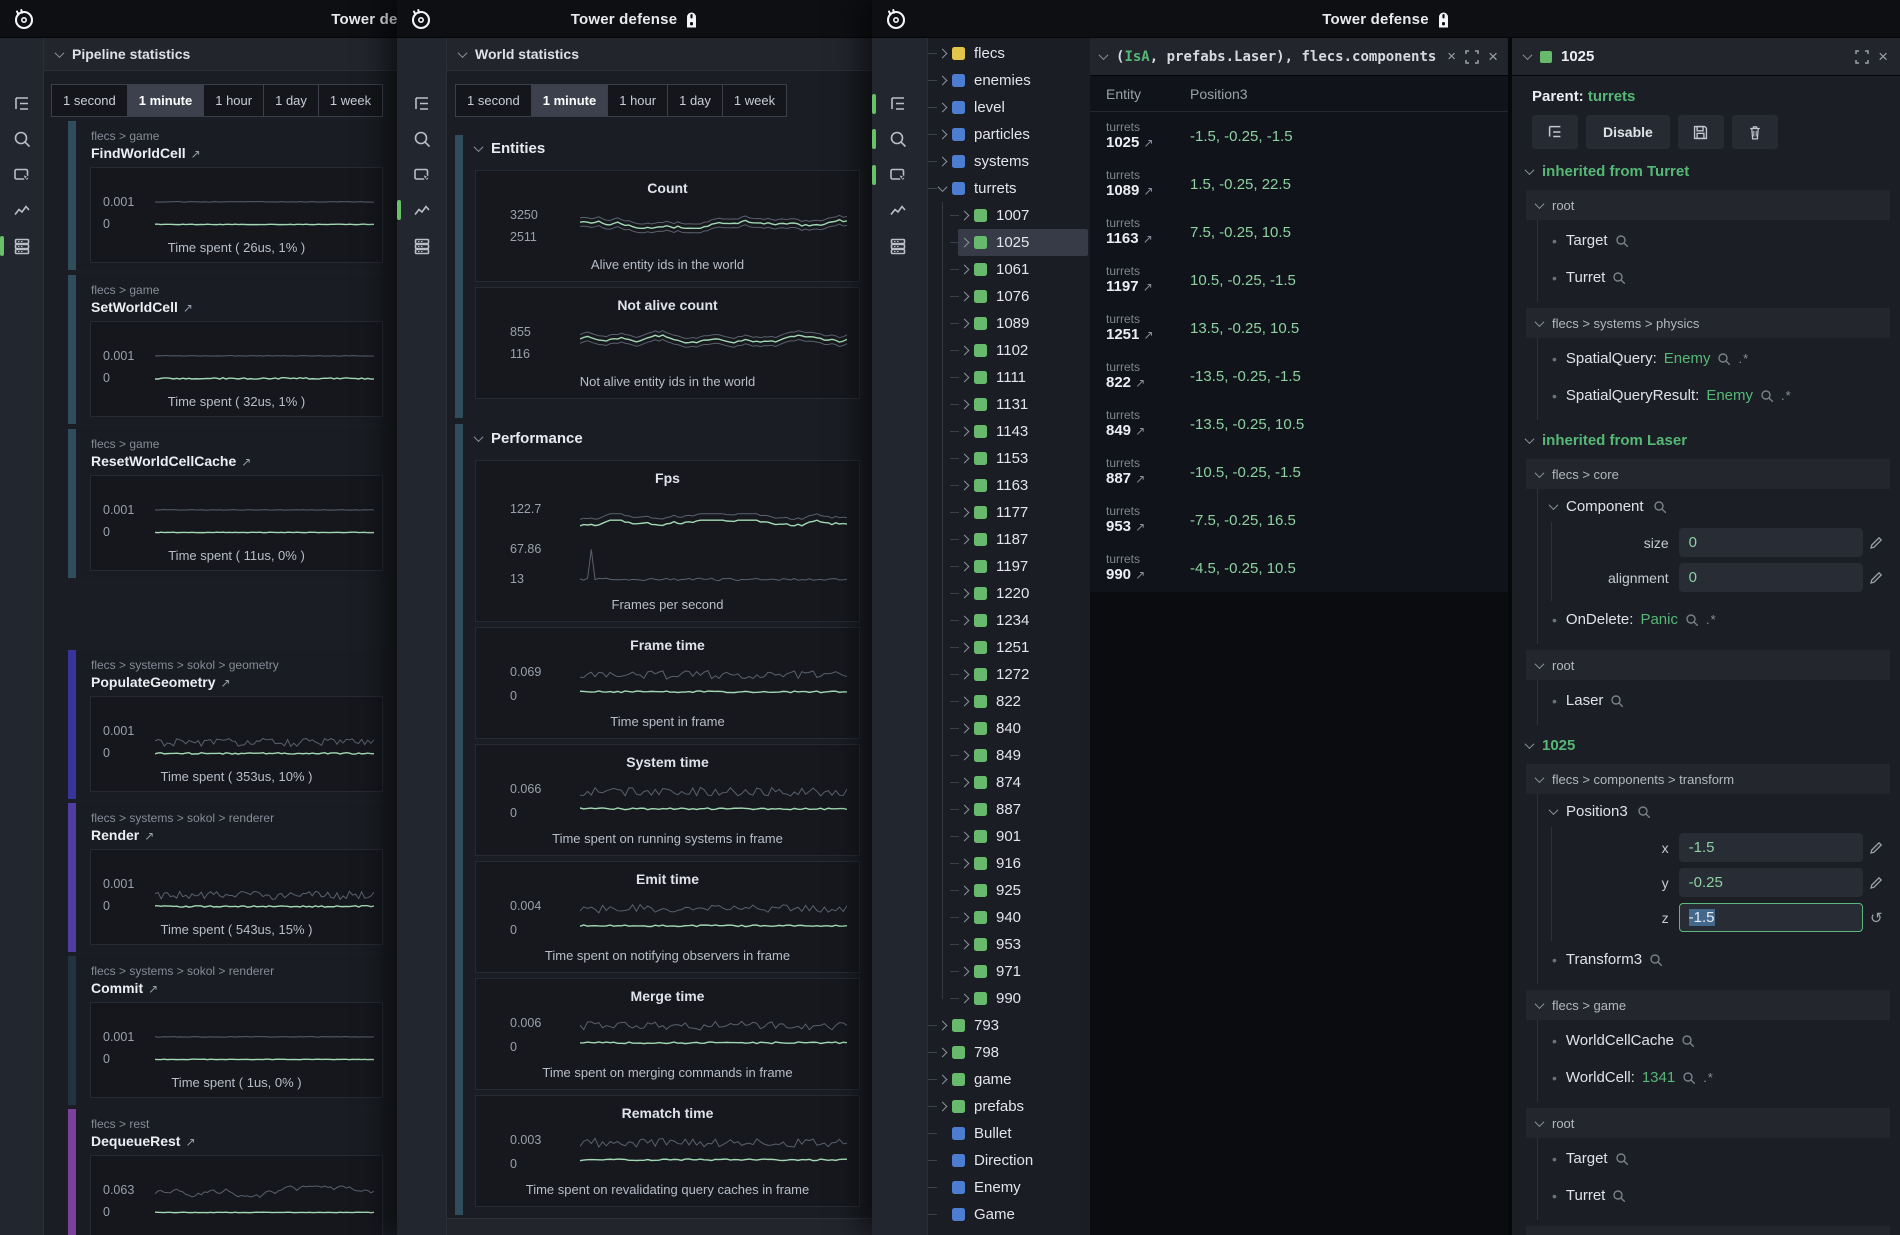 The image size is (1900, 1235). I want to click on tables-icon, so click(22, 246).